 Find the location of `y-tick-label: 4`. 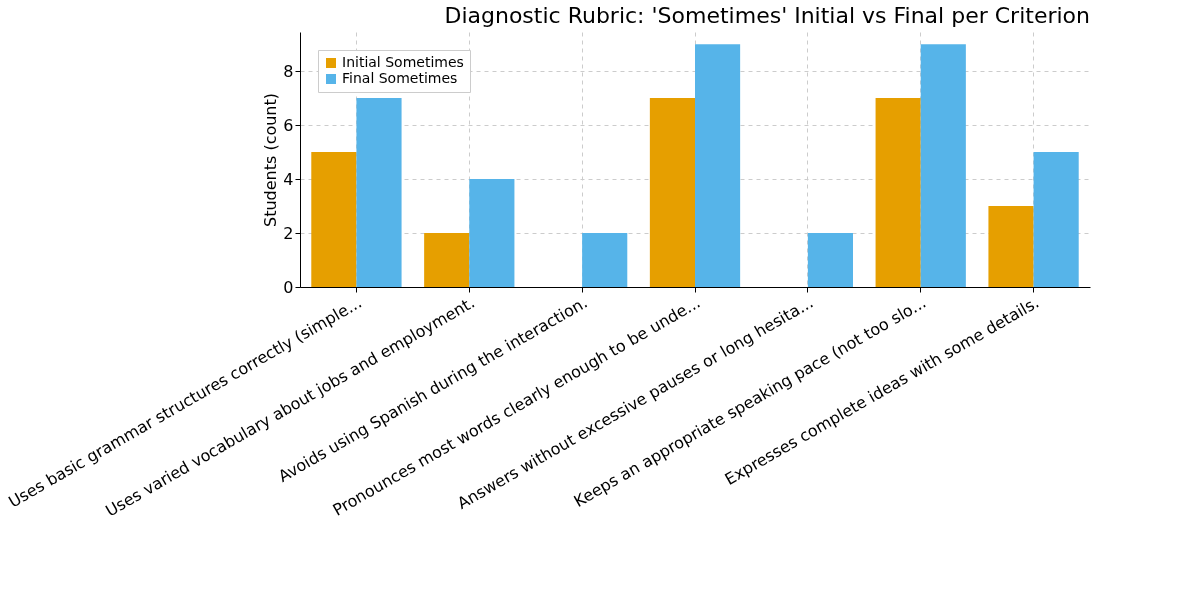

y-tick-label: 4 is located at coordinates (288, 179).